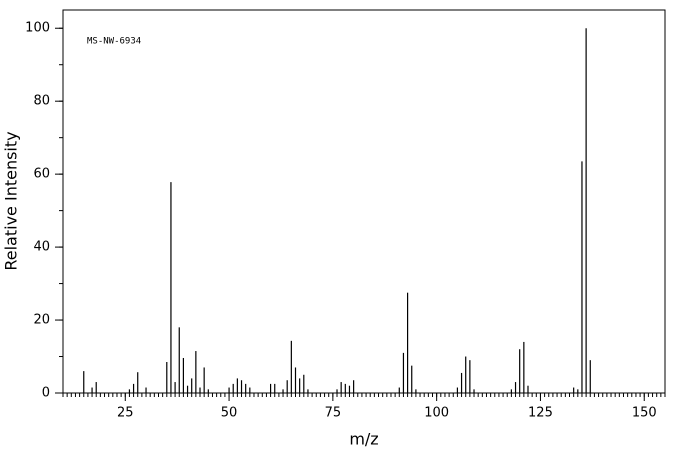 The image size is (676, 455). What do you see at coordinates (333, 413) in the screenshot?
I see `x-tick-label: 75` at bounding box center [333, 413].